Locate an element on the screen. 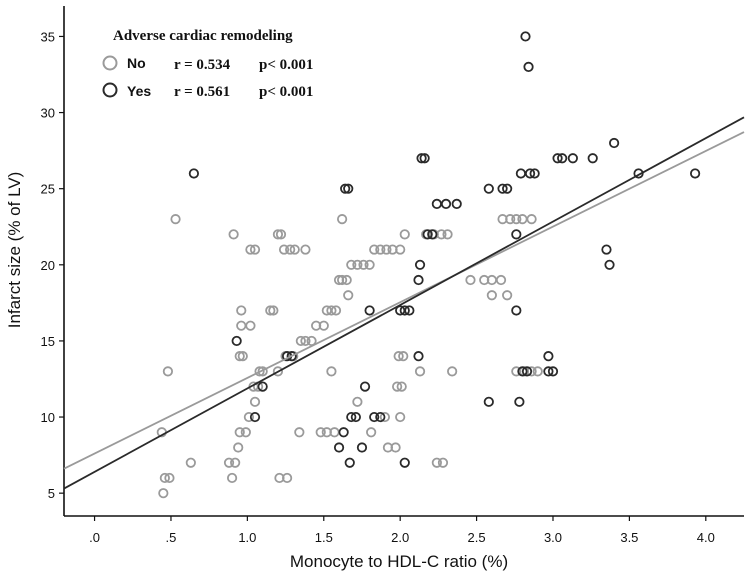 The image size is (749, 574). x-tick-label: 1.5 is located at coordinates (324, 537).